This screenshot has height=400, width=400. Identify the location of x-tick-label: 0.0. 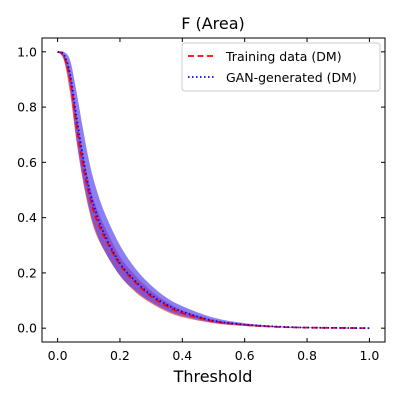
(58, 355).